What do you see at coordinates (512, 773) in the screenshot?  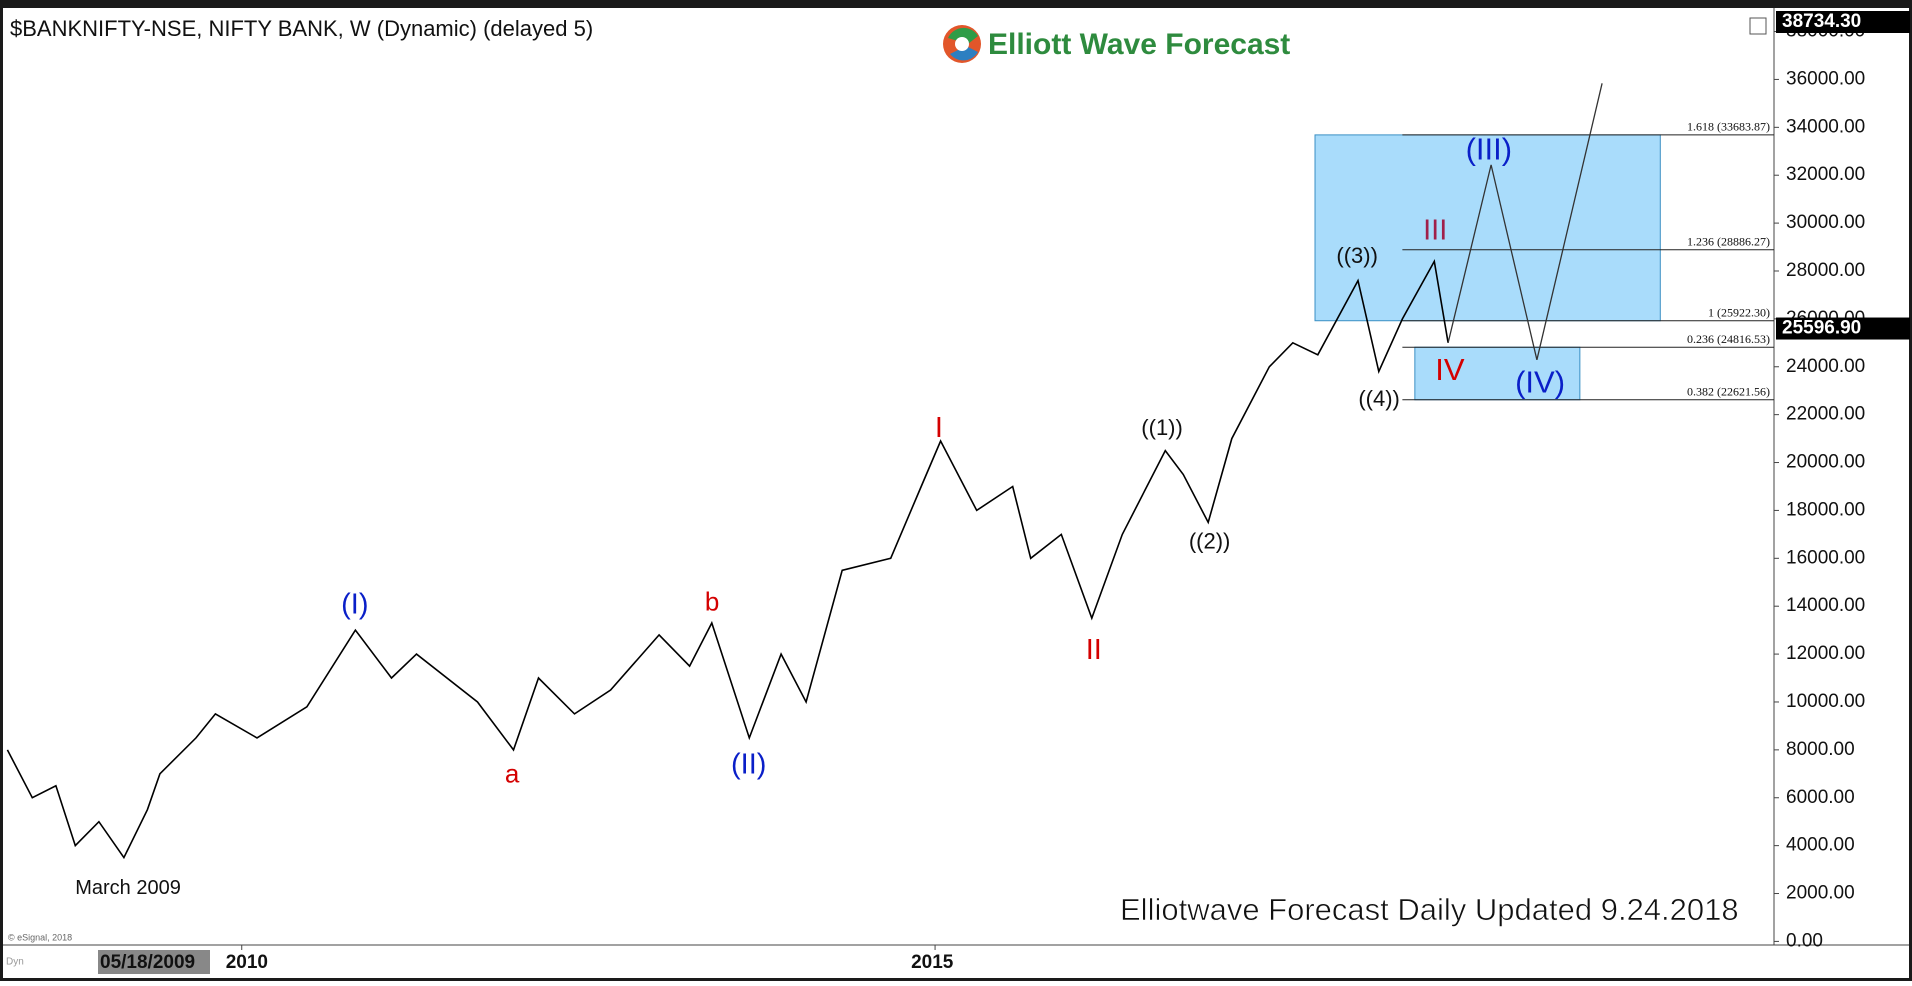 I see `wave-label: a` at bounding box center [512, 773].